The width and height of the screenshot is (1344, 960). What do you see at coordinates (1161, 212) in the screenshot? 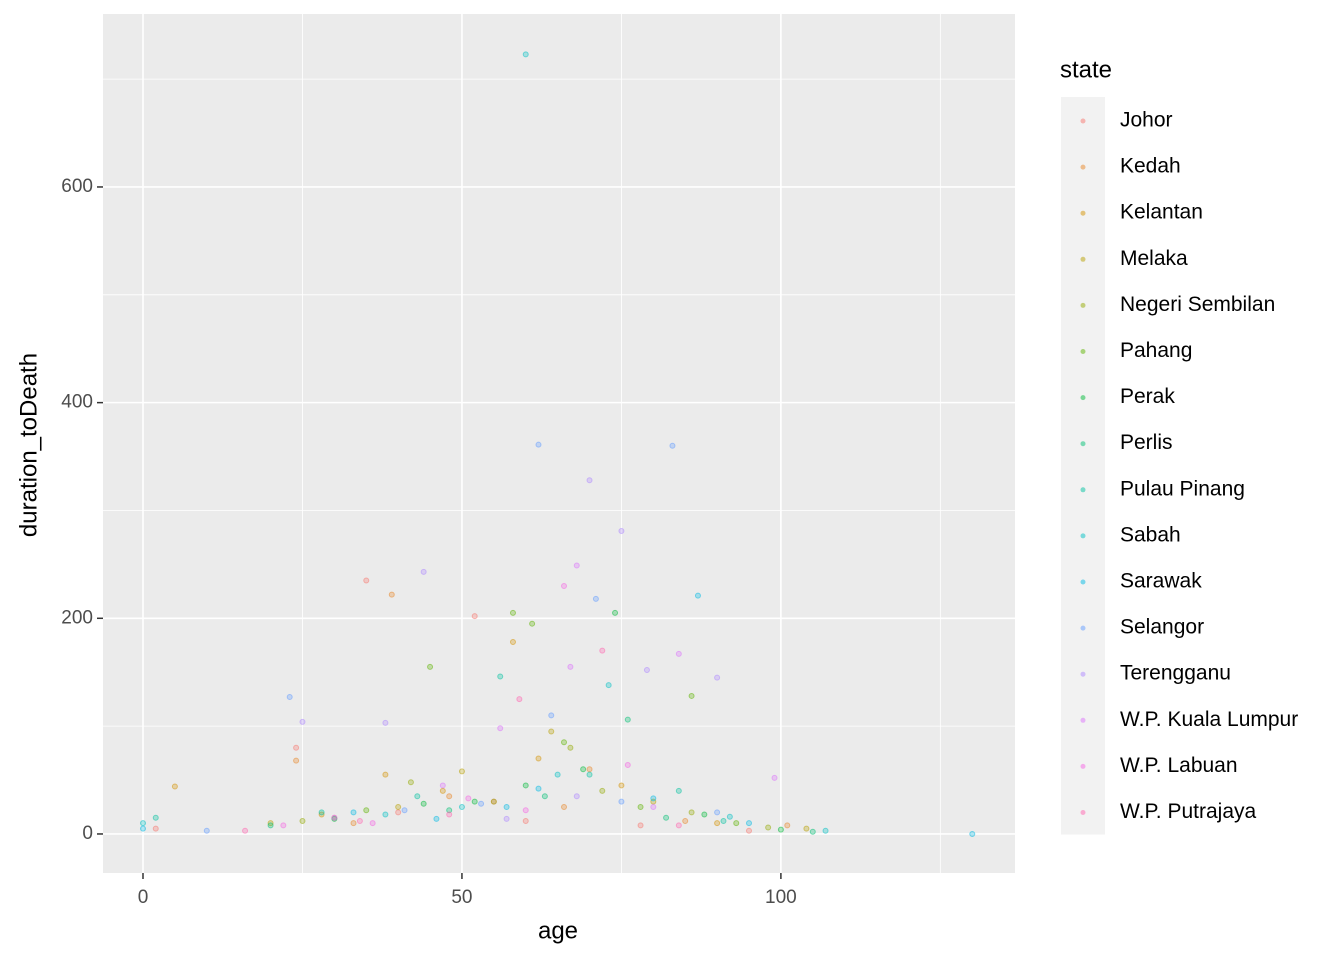
I see `legend-label: Kelantan` at bounding box center [1161, 212].